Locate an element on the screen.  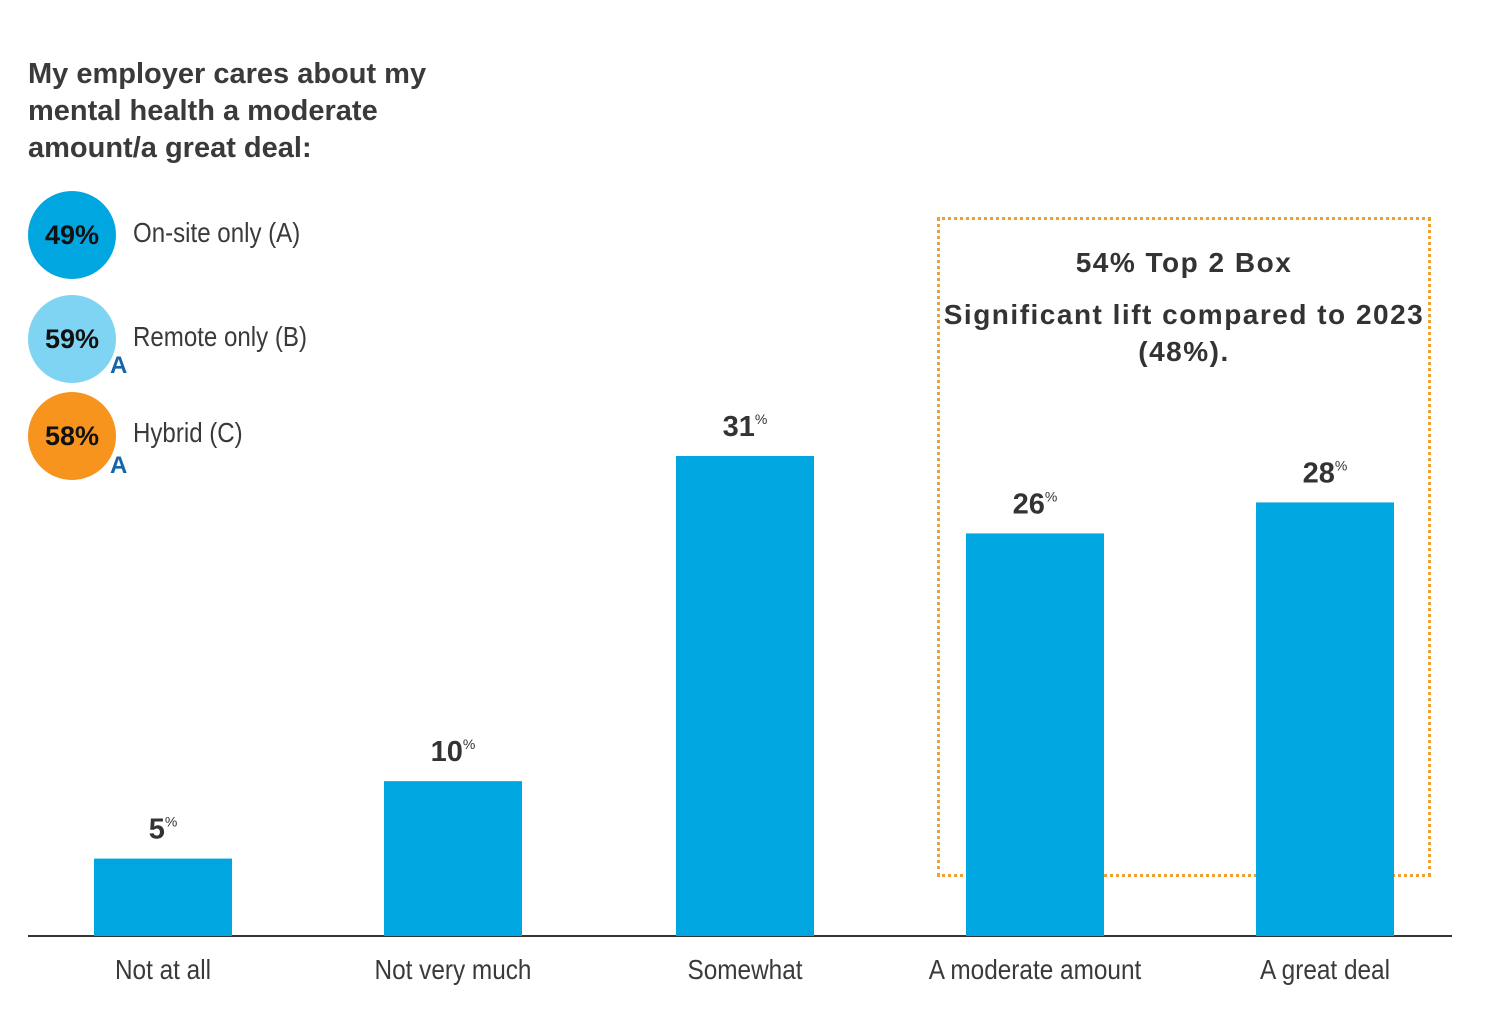
segment-onsite-circle: 49% is located at coordinates (72, 235).